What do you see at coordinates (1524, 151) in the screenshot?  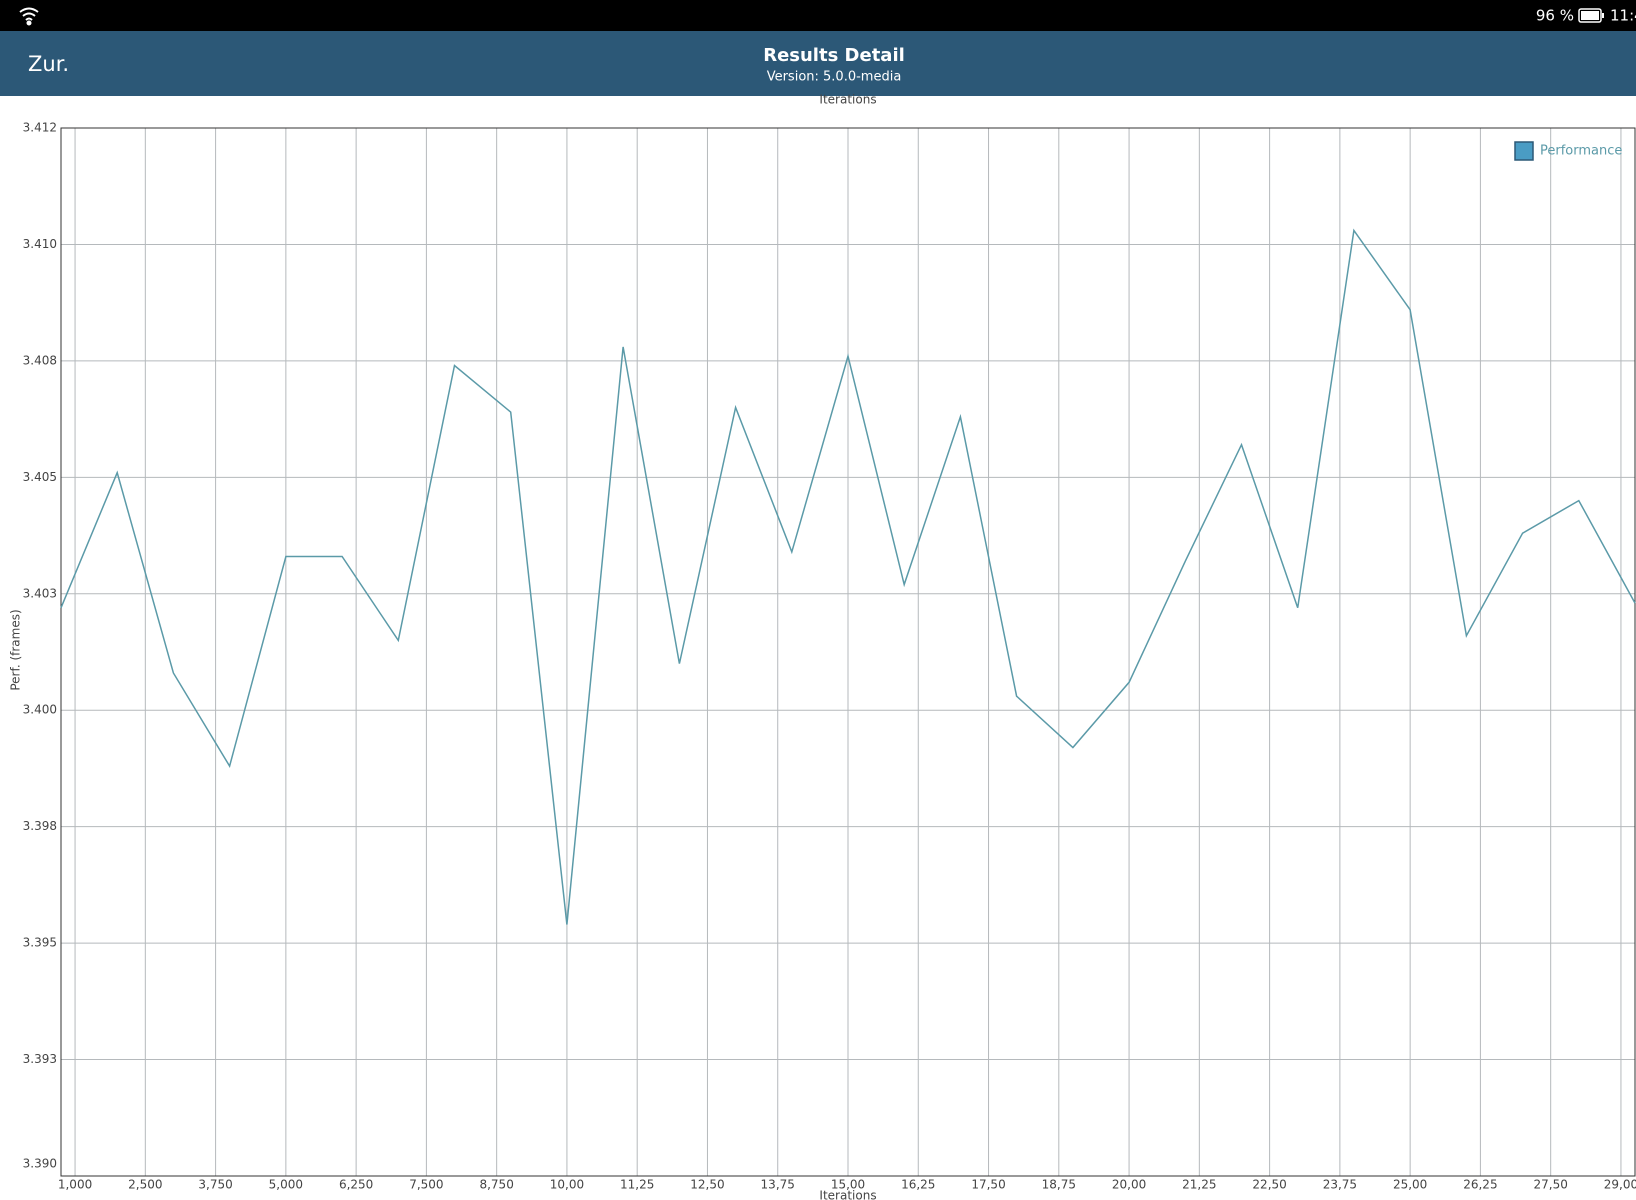 I see `legend-swatch` at bounding box center [1524, 151].